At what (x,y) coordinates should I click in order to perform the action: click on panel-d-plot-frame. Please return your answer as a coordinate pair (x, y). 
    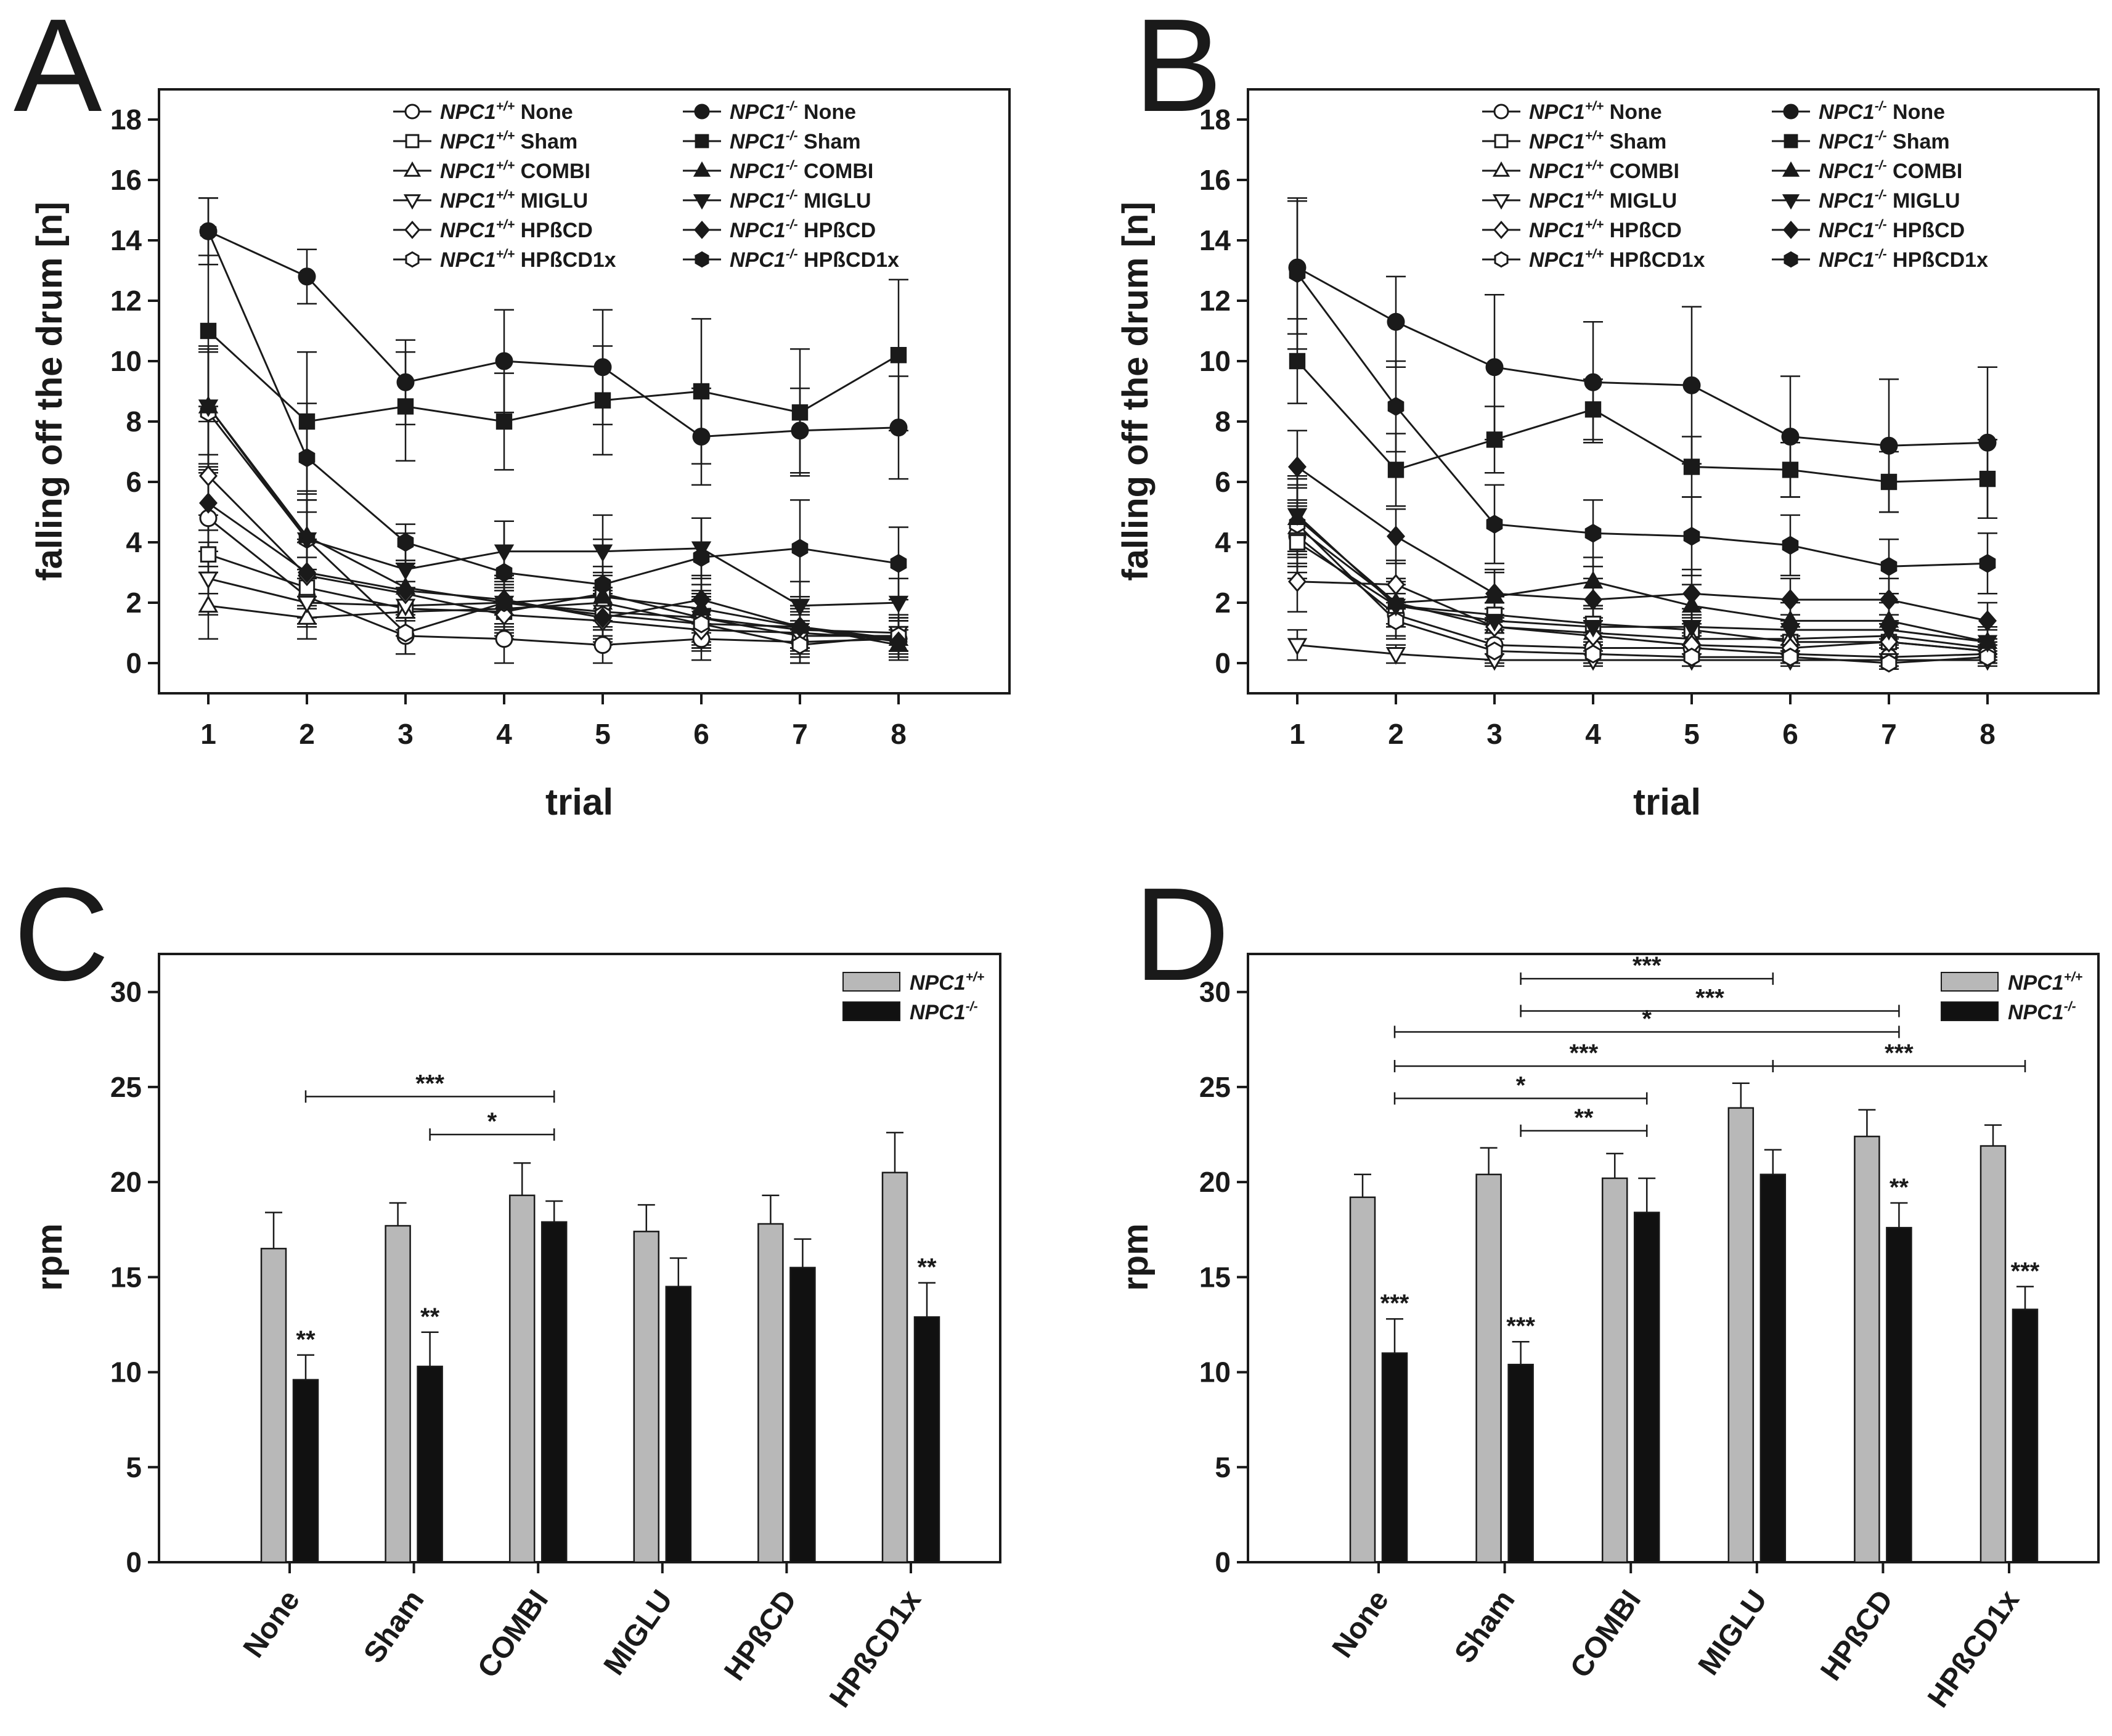
    Looking at the image, I should click on (1673, 1258).